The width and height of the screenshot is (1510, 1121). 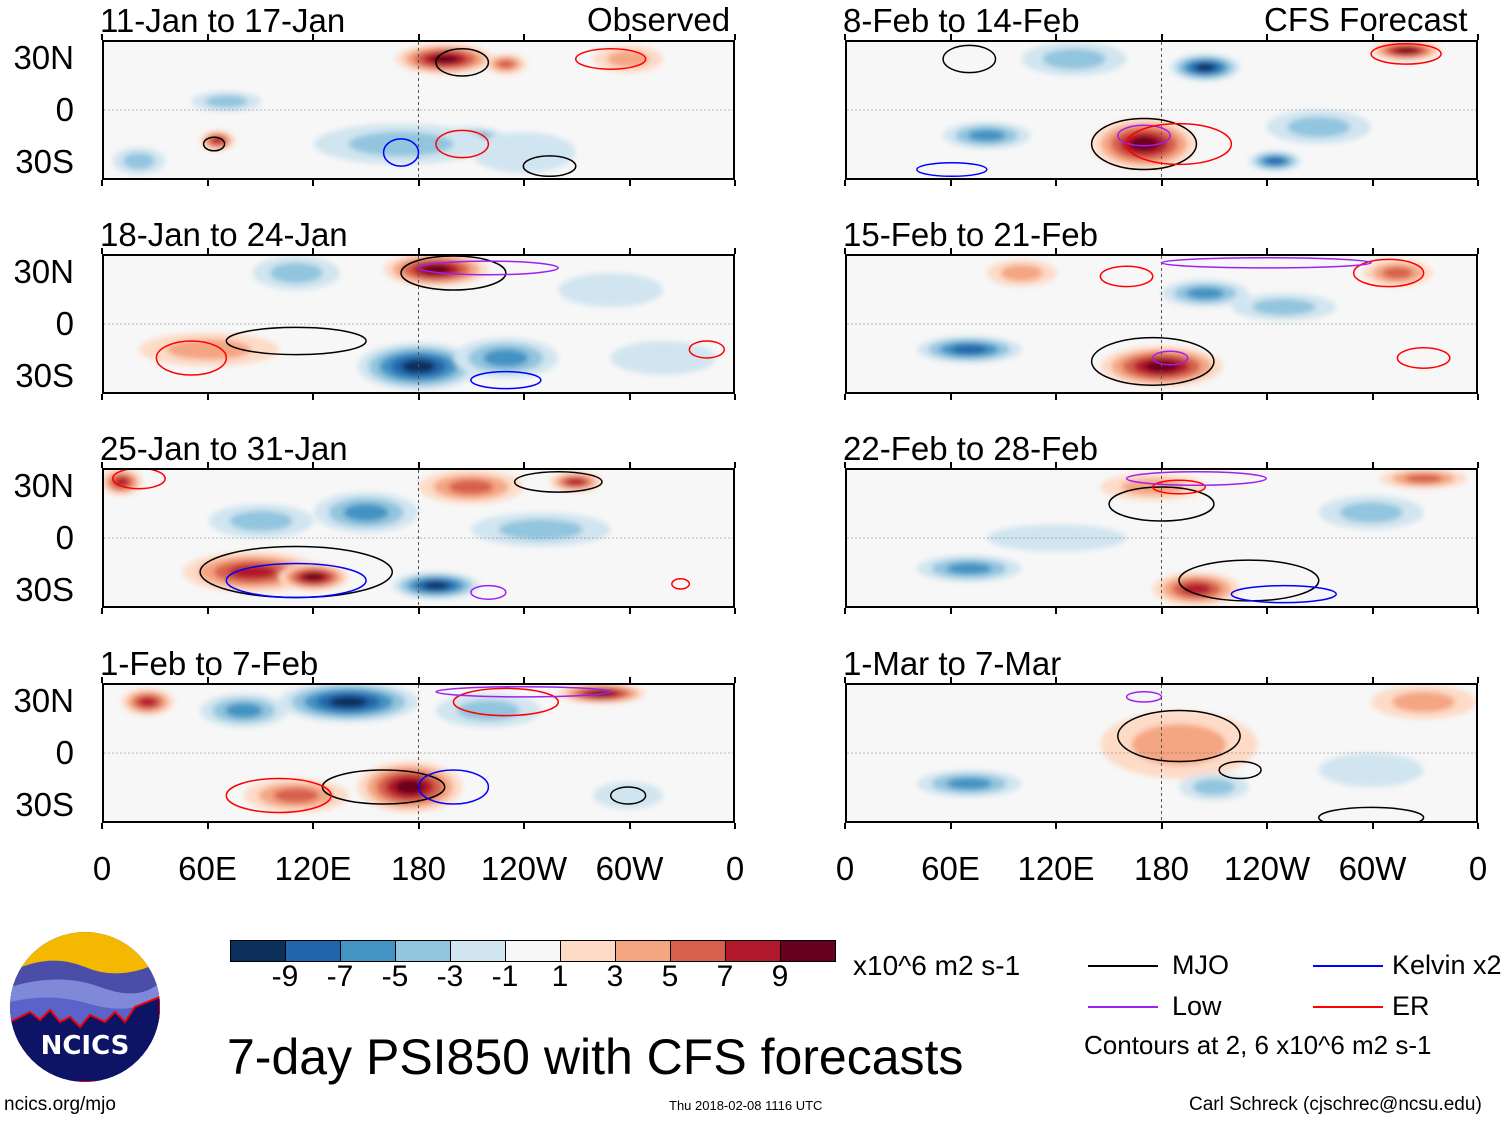 I want to click on x-tick-label: 120E, so click(x=1056, y=868).